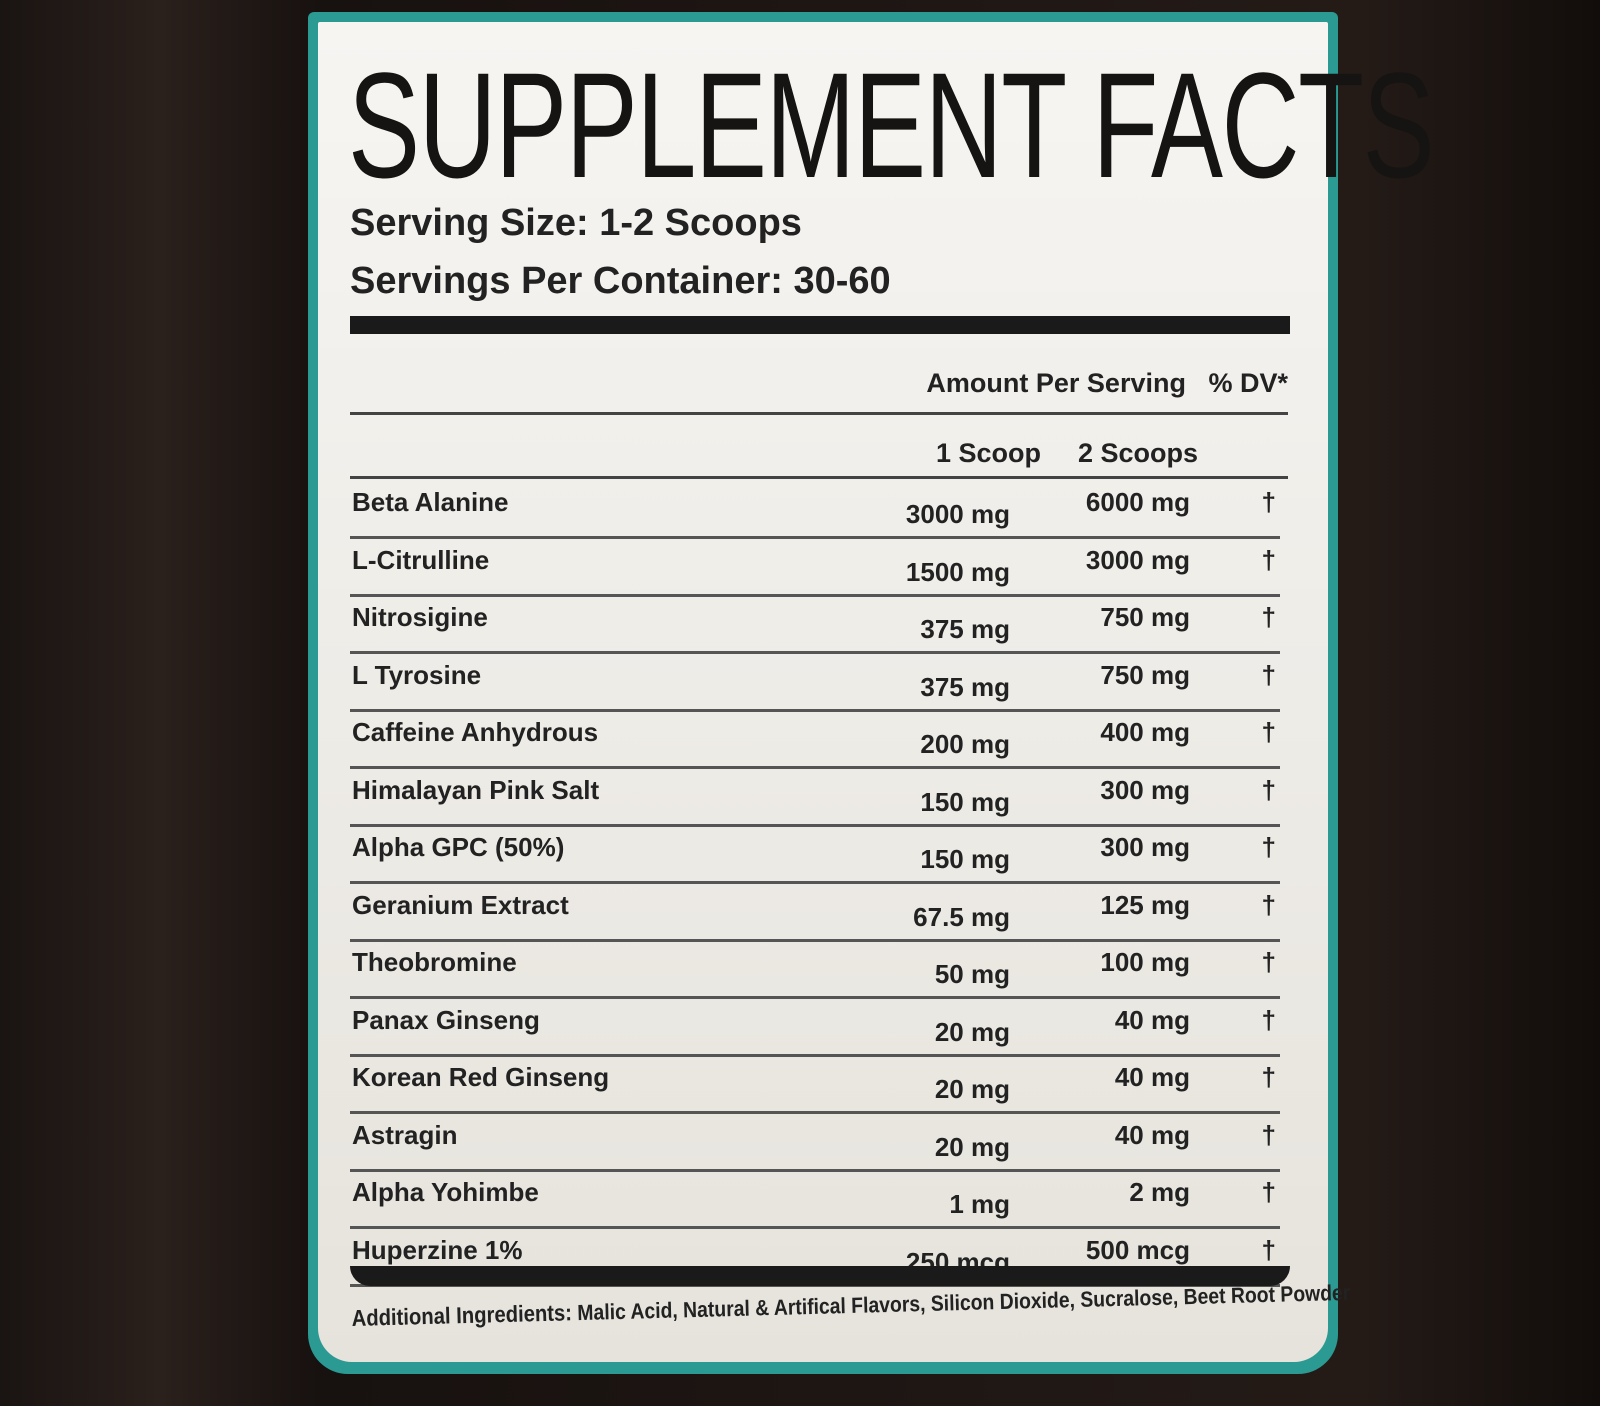  I want to click on ingredient-name: Beta Alanine, so click(430, 502).